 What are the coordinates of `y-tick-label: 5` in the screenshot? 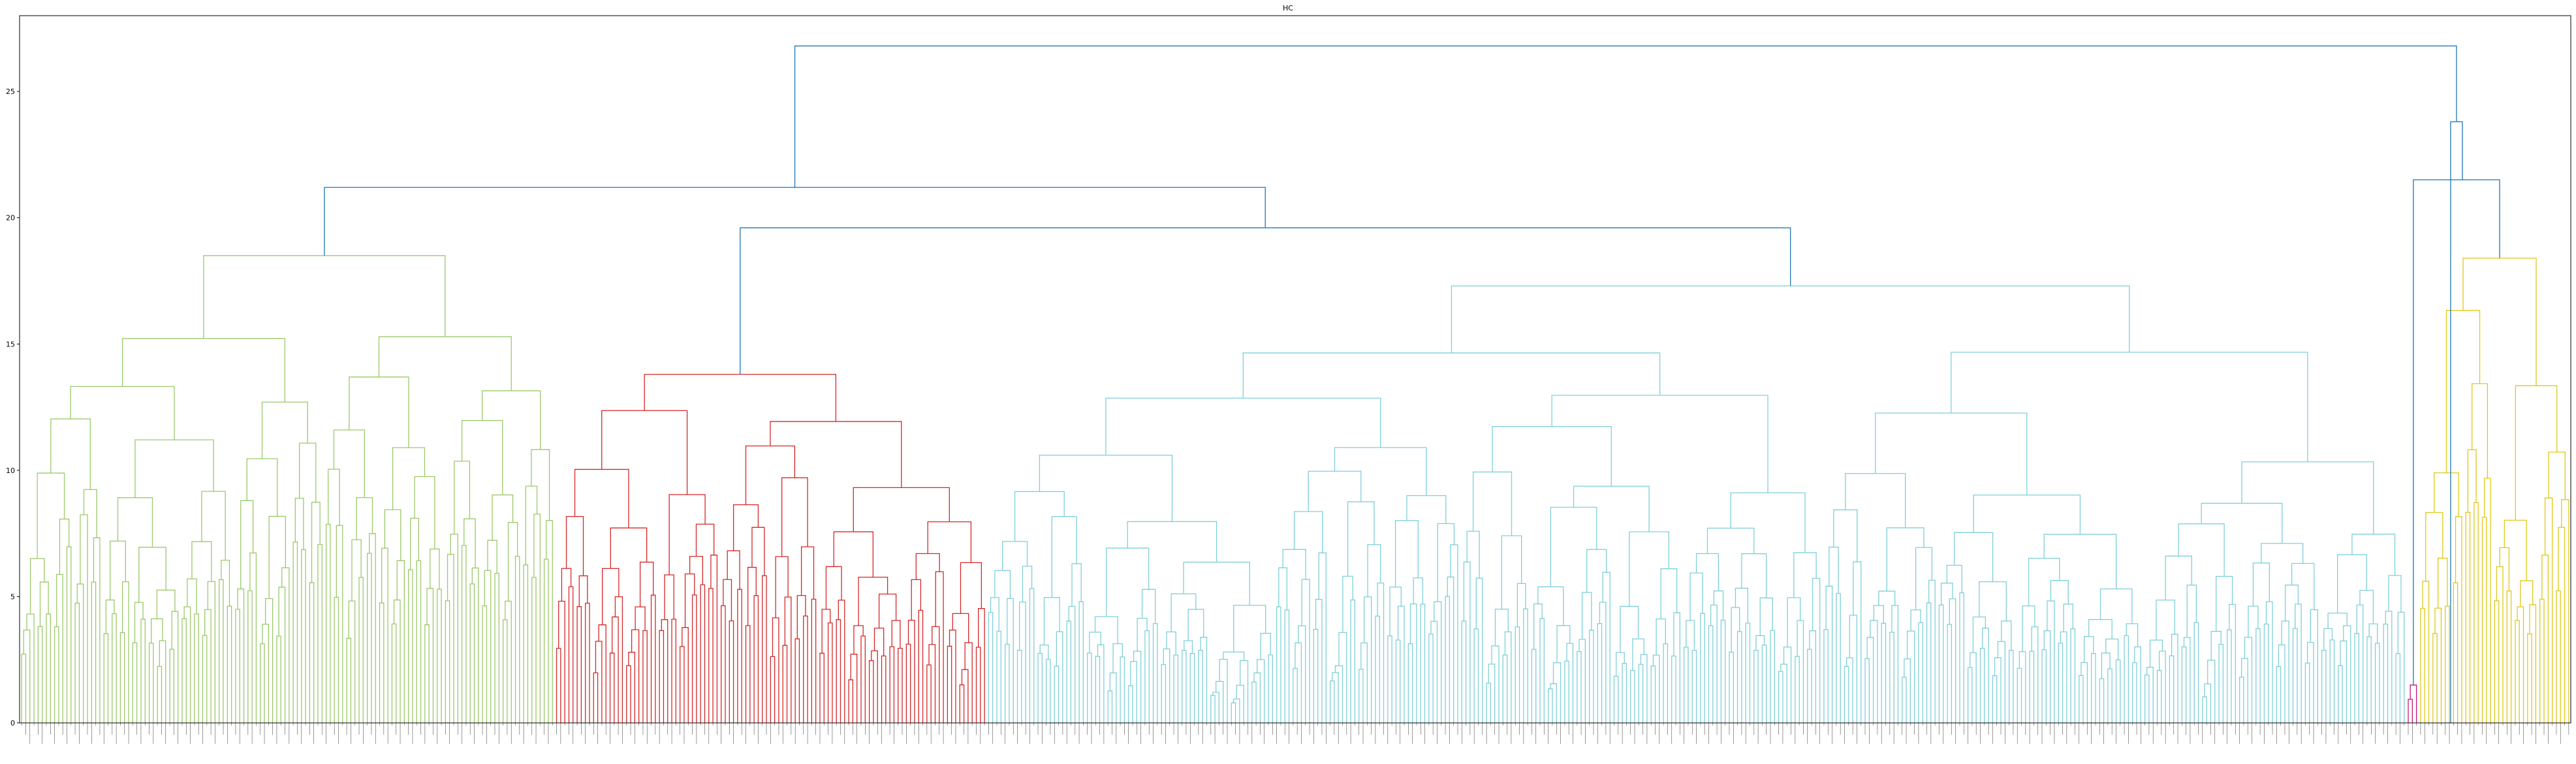 It's located at (12, 597).